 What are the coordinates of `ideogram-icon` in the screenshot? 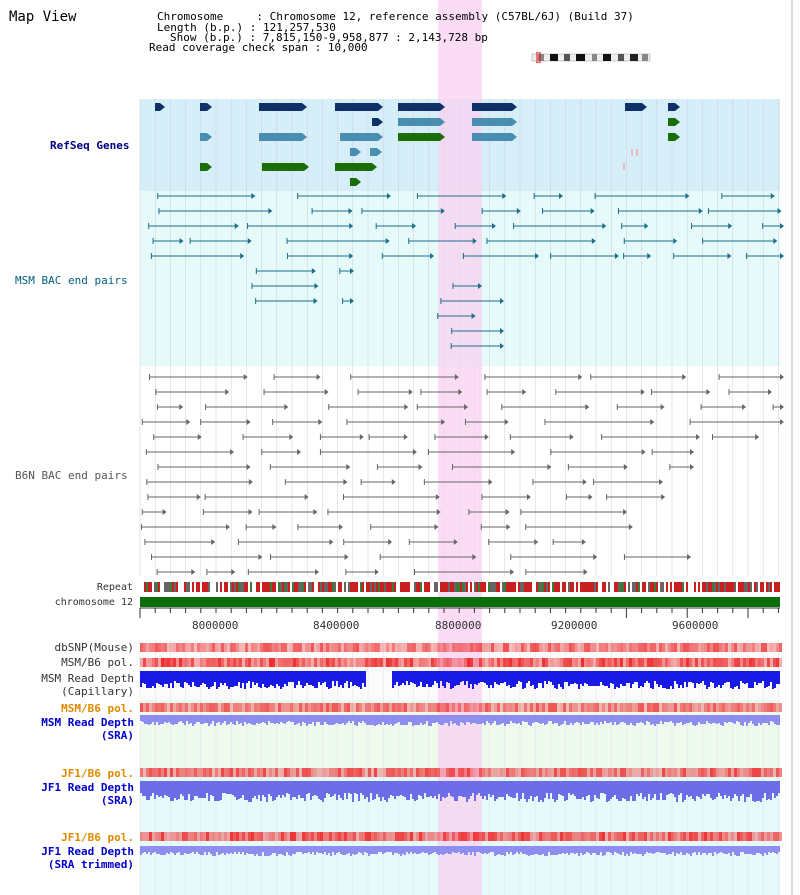 It's located at (591, 57).